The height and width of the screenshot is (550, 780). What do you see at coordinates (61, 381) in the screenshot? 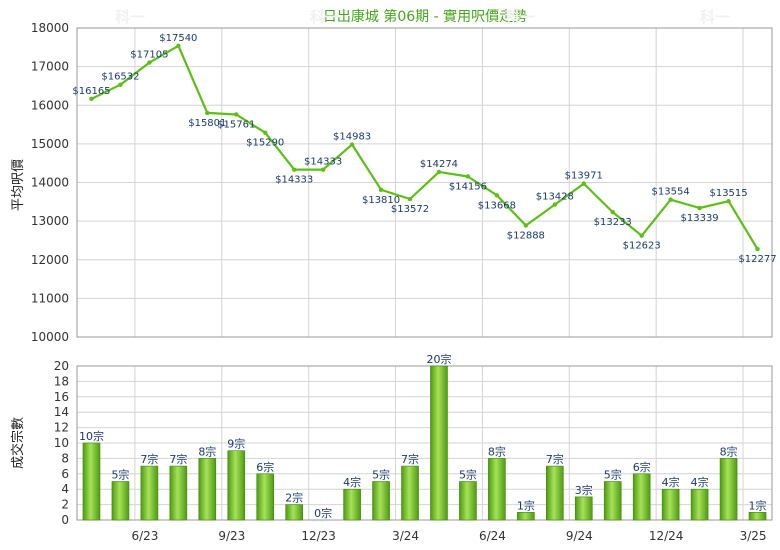
I see `count-y-tick-label: 18` at bounding box center [61, 381].